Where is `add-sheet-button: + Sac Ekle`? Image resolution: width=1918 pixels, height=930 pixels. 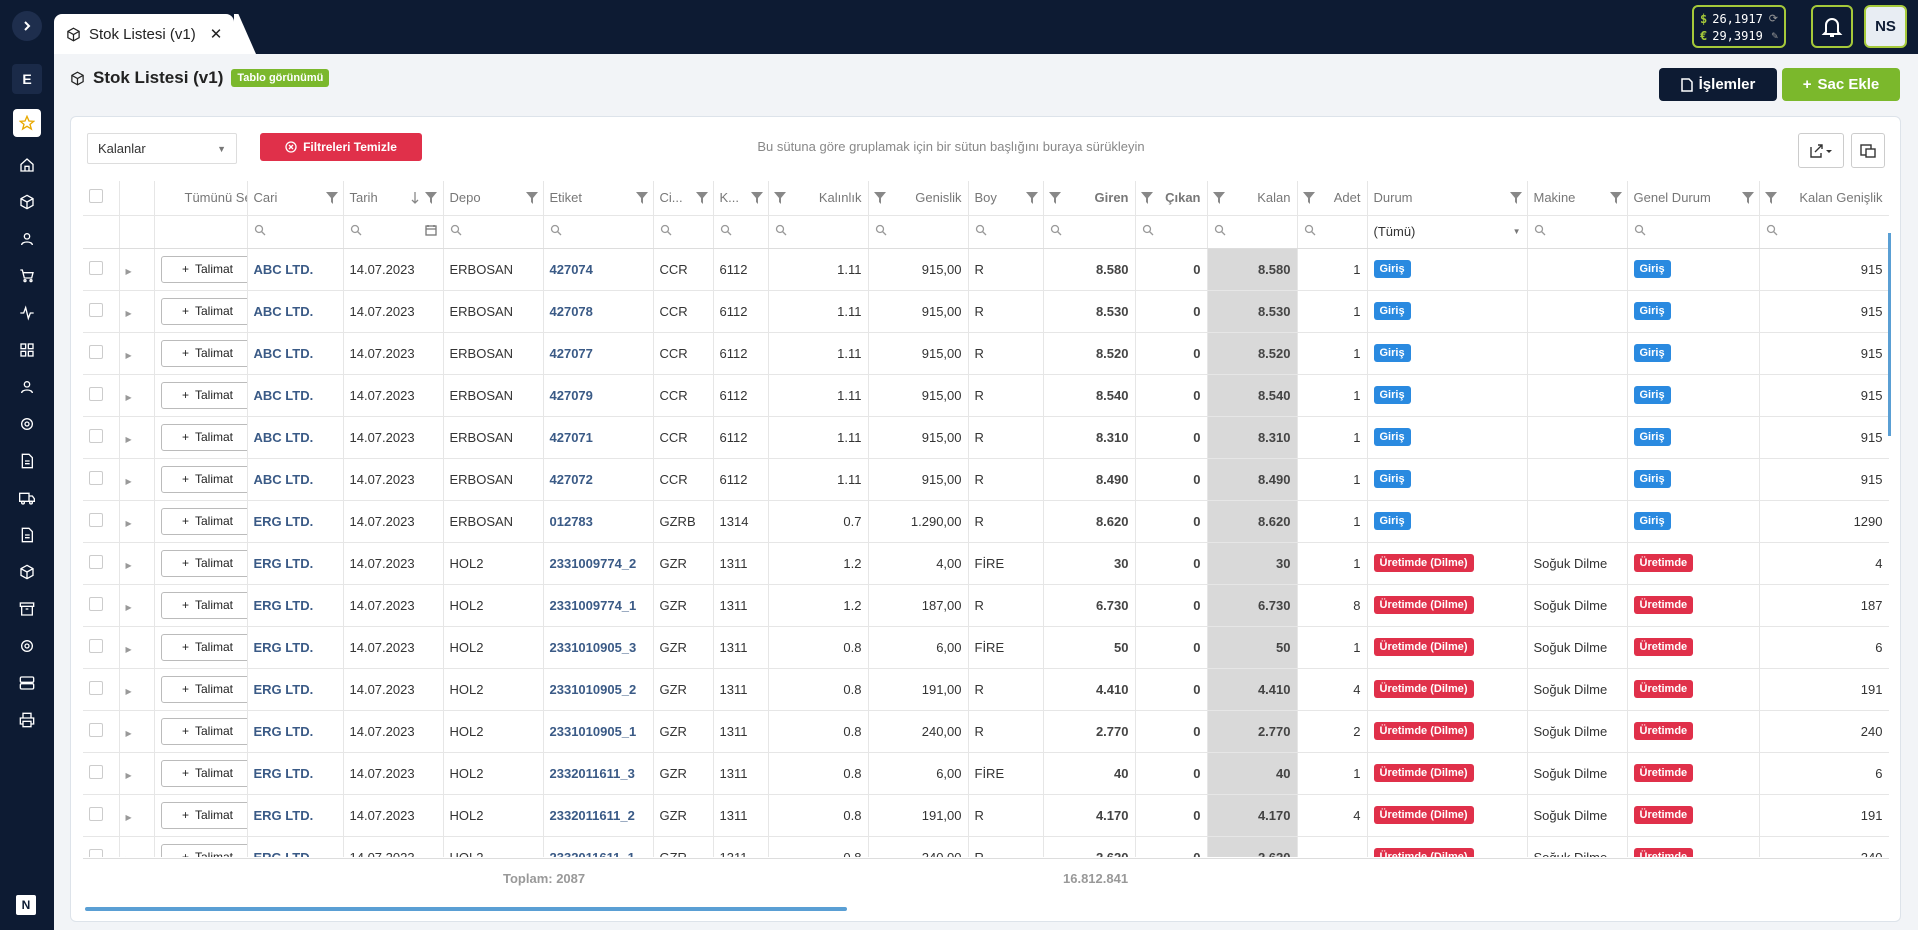 add-sheet-button: + Sac Ekle is located at coordinates (1841, 84).